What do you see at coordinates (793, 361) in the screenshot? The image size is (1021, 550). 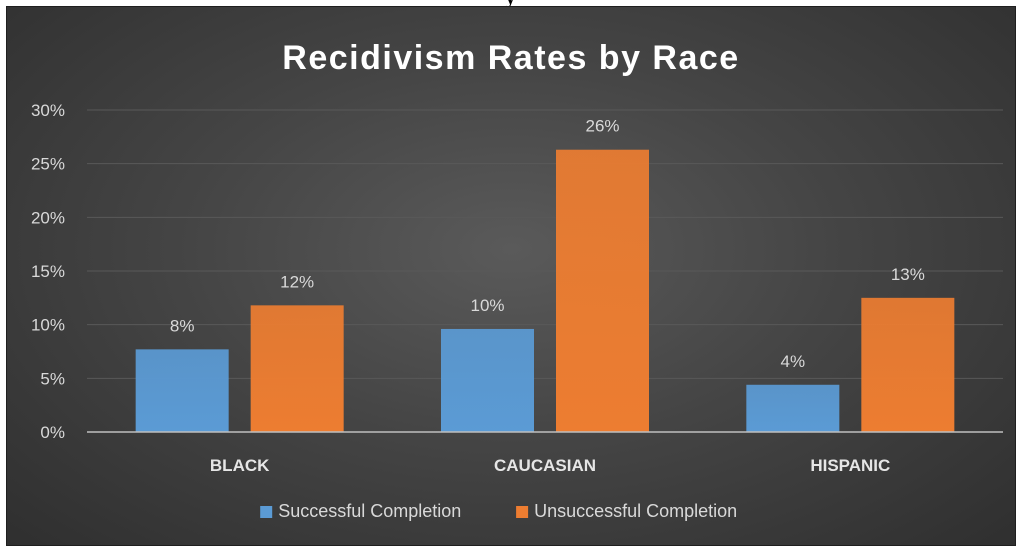 I see `data-label: 4%` at bounding box center [793, 361].